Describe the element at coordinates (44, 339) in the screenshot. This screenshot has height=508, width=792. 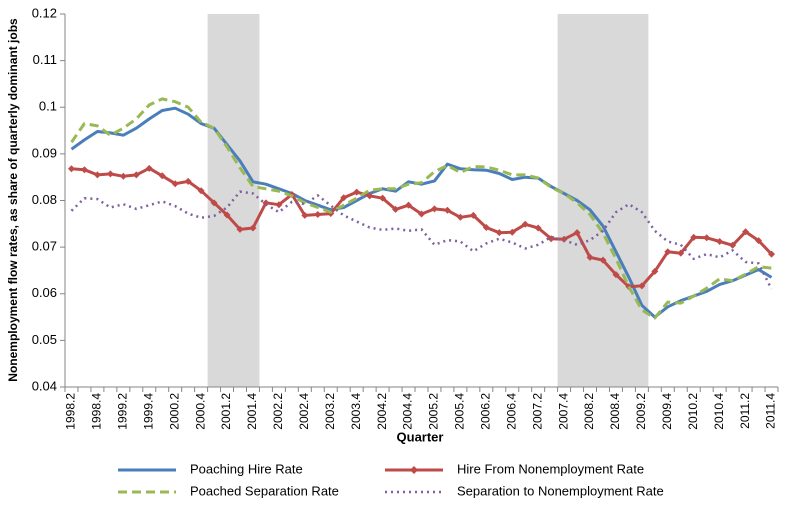
I see `y-tick-label: 0.05` at that location.